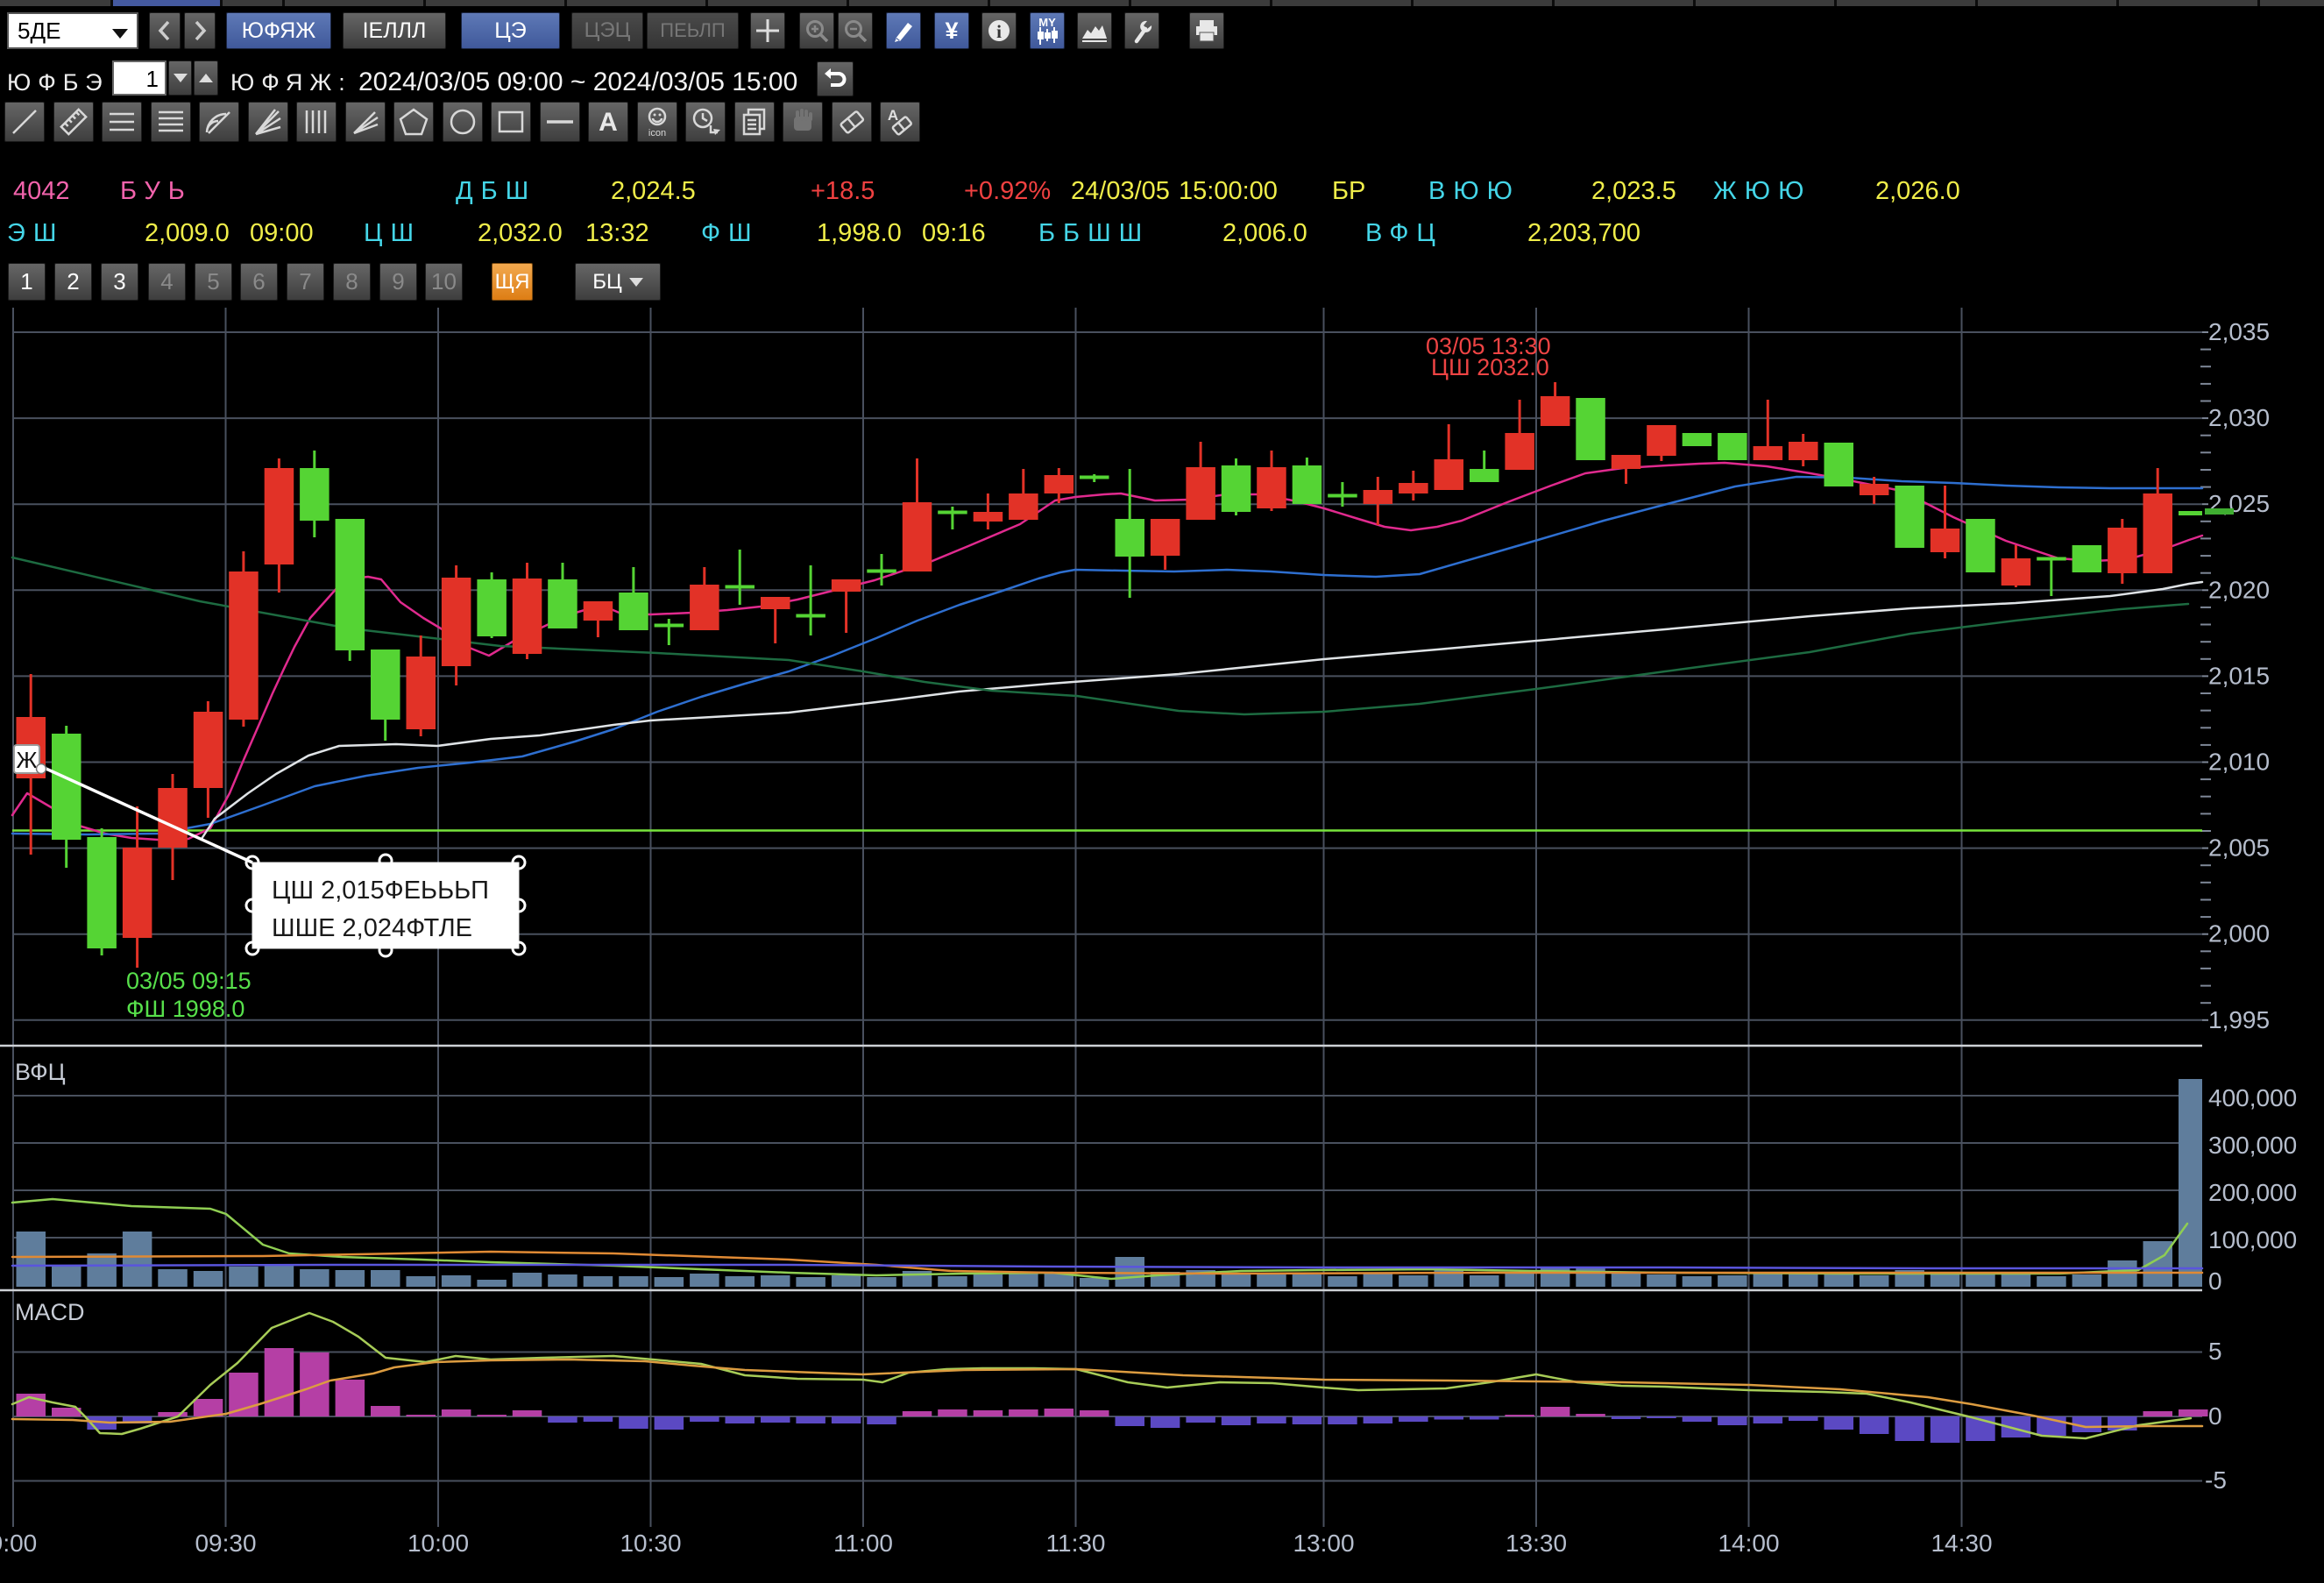 Image resolution: width=2324 pixels, height=1583 pixels. I want to click on svg-text: 2,010, so click(2239, 762).